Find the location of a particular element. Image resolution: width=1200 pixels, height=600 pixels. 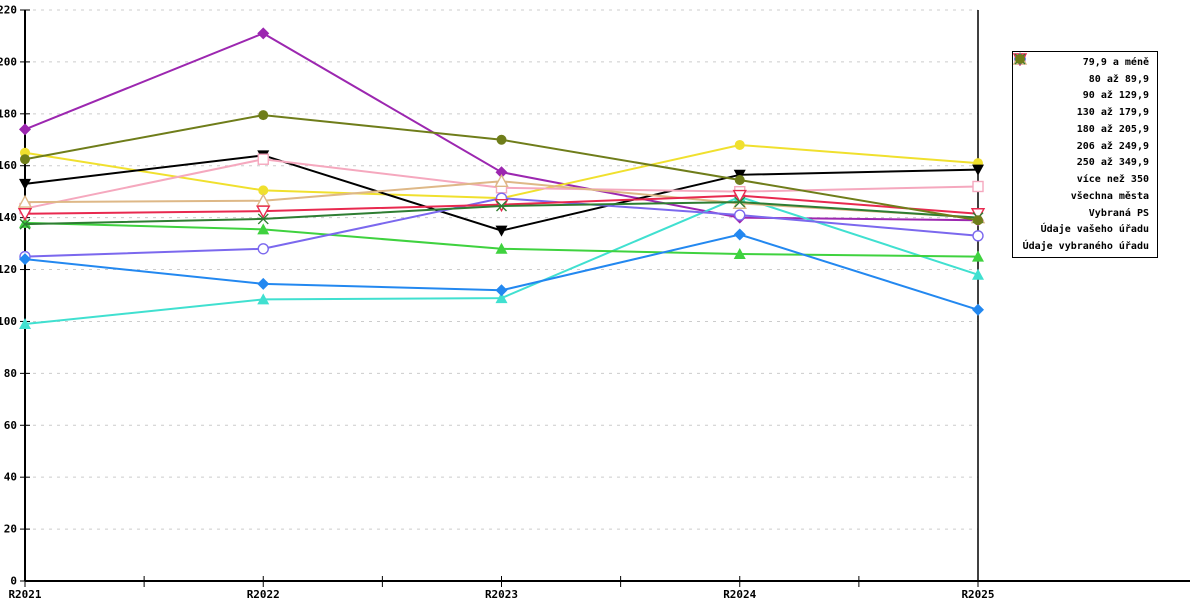

legend-item-label: 90 až 129,9 is located at coordinates (1115, 96).